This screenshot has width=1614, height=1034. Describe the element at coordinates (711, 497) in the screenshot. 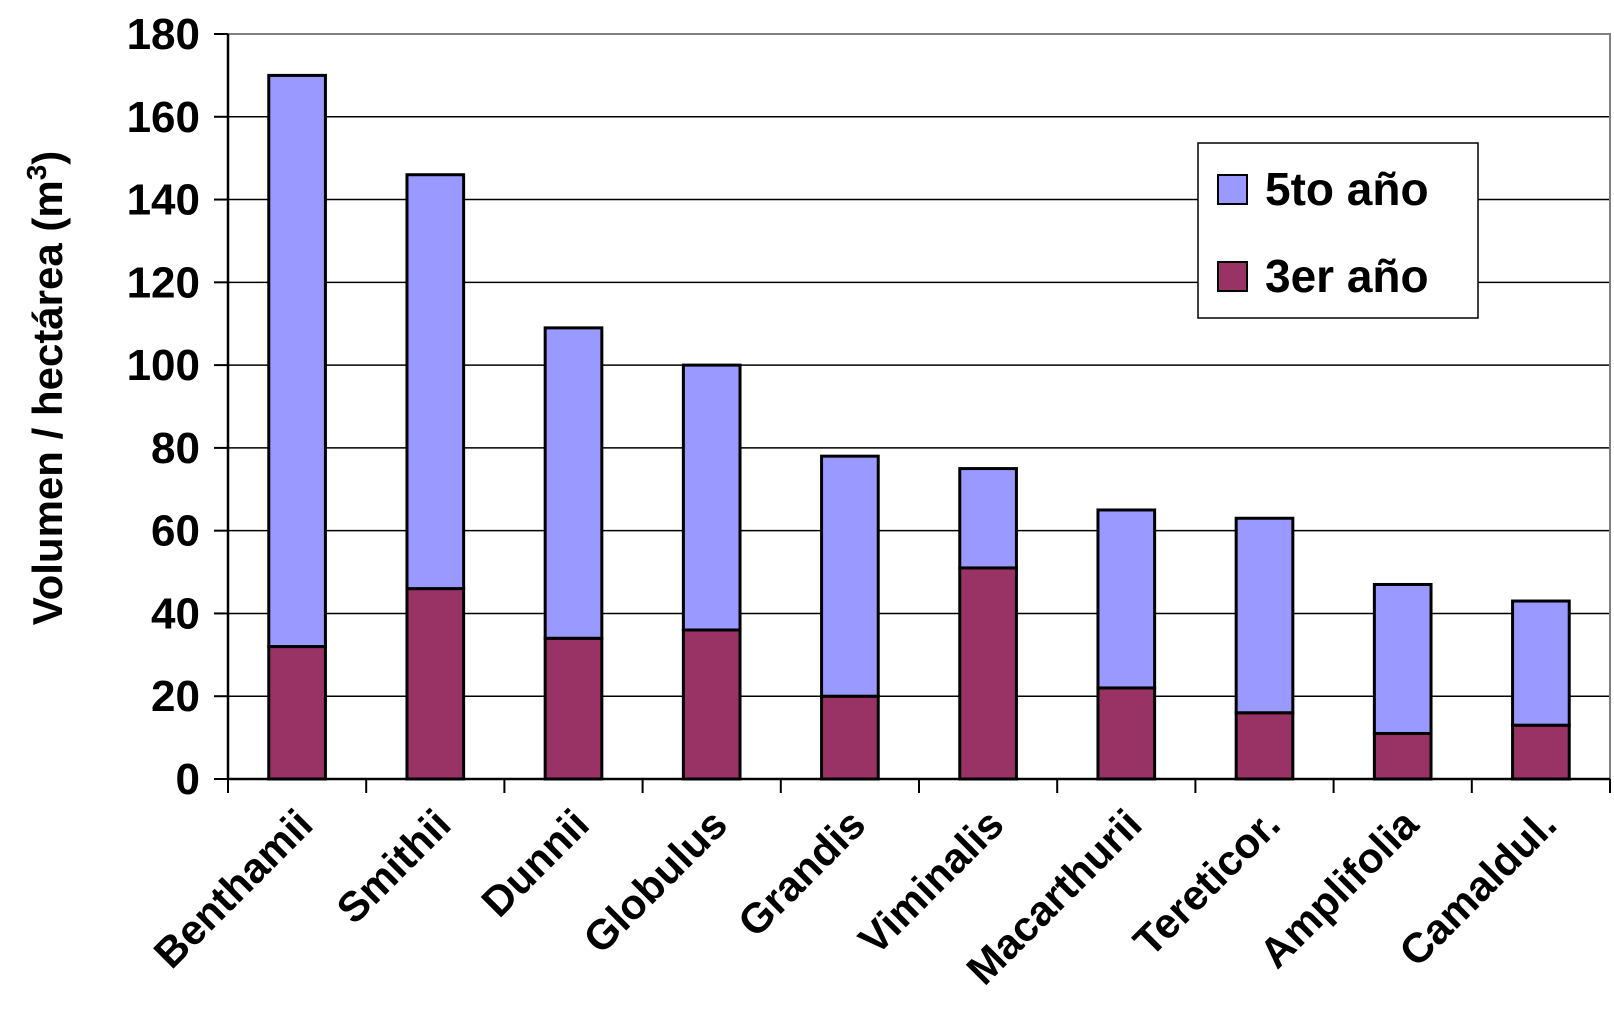

I see `bar-5to-globulus` at that location.